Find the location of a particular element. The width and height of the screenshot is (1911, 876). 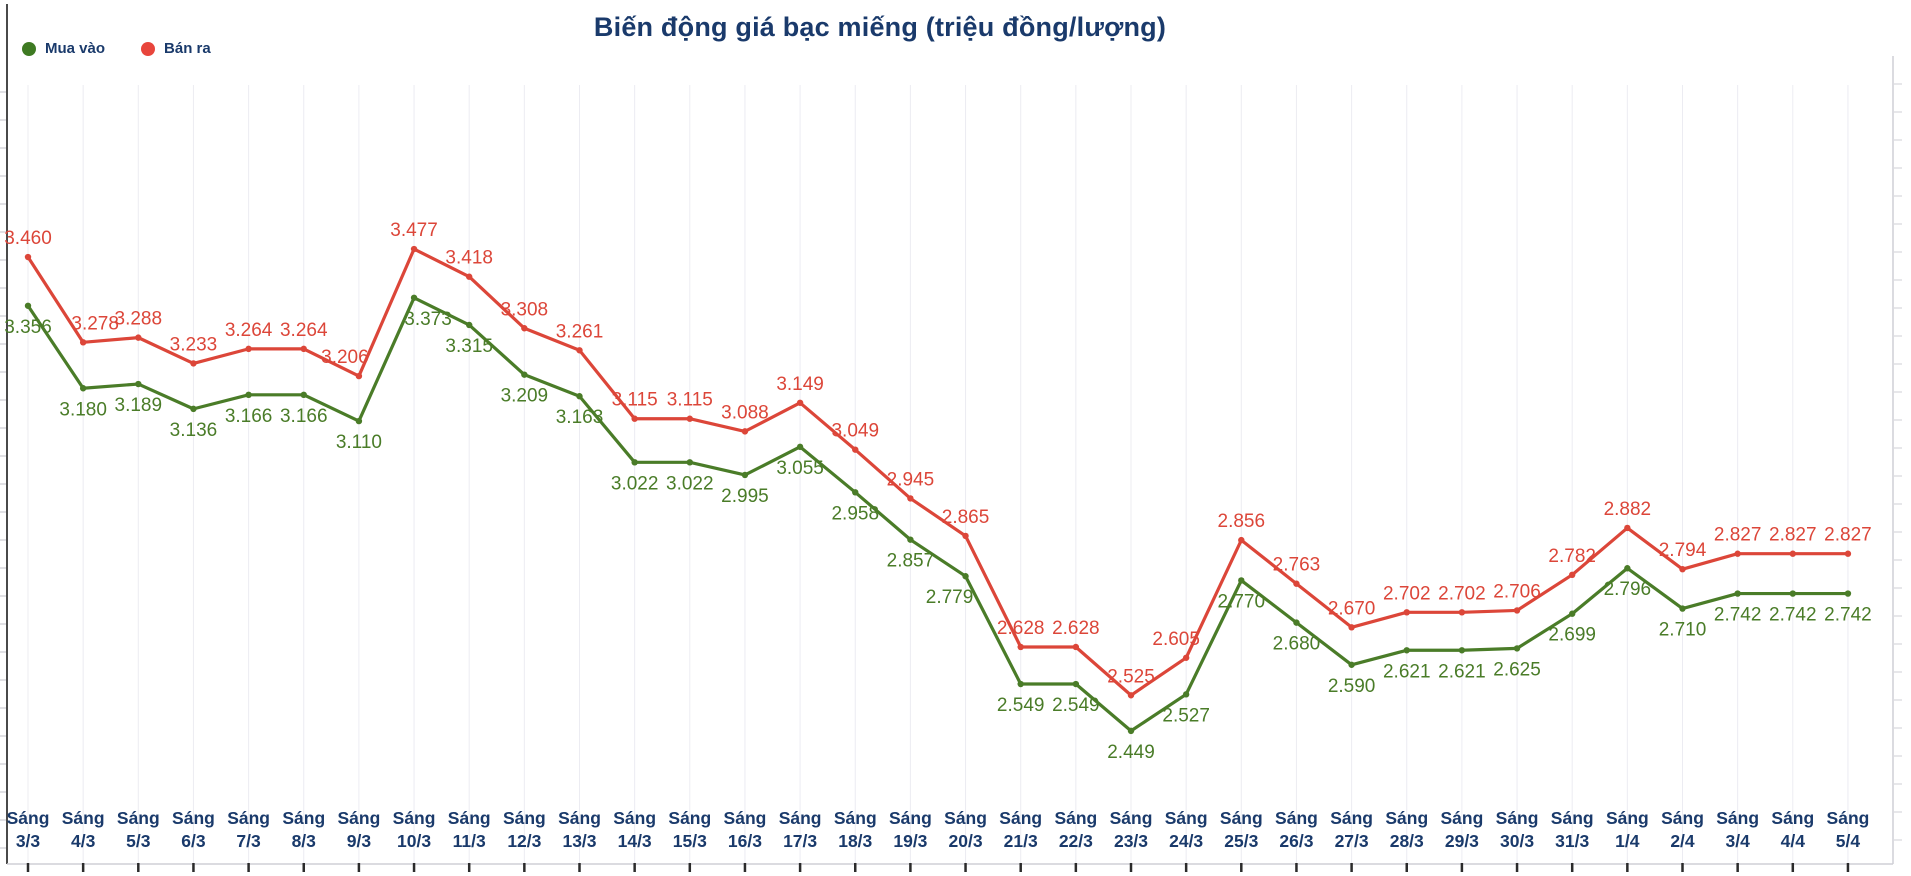

legend-buy-label: Mua vào is located at coordinates (75, 48).